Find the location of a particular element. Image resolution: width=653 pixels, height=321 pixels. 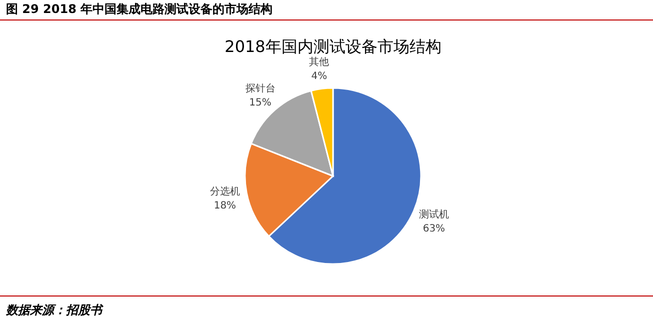

slice-label: 测试机 is located at coordinates (433, 214).